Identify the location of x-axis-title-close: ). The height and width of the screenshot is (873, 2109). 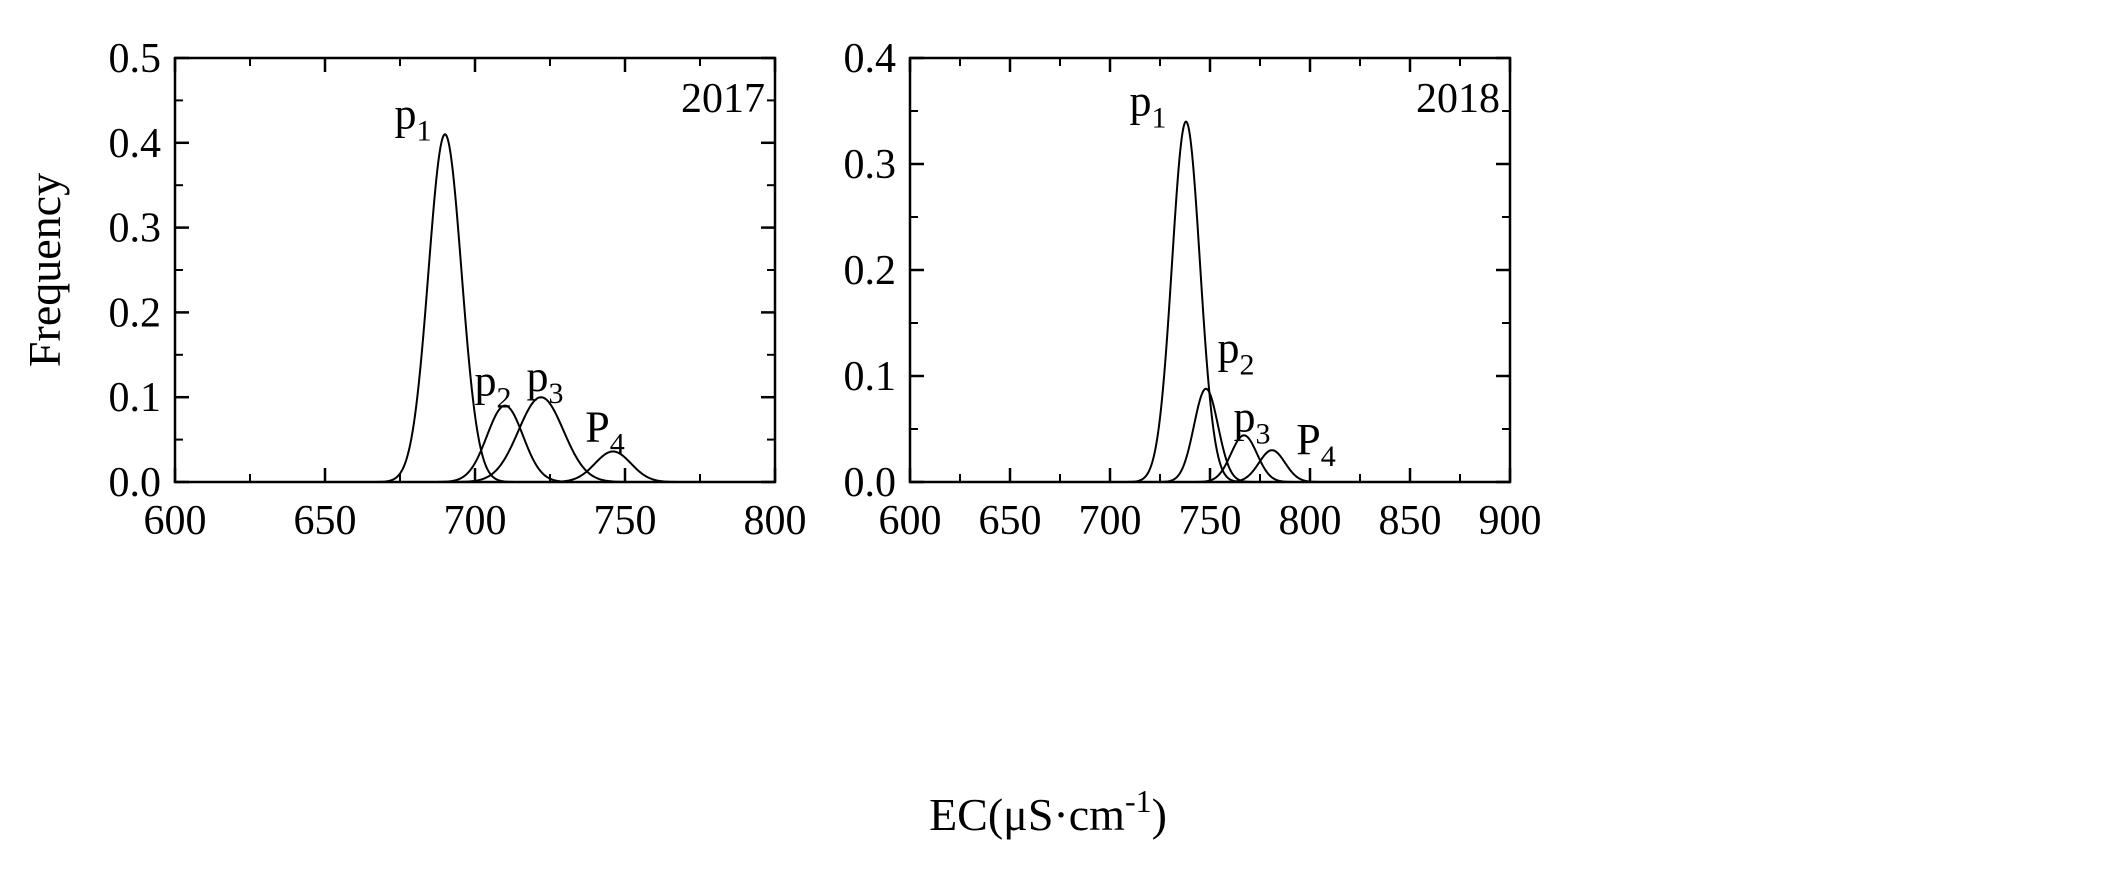
(1159, 814).